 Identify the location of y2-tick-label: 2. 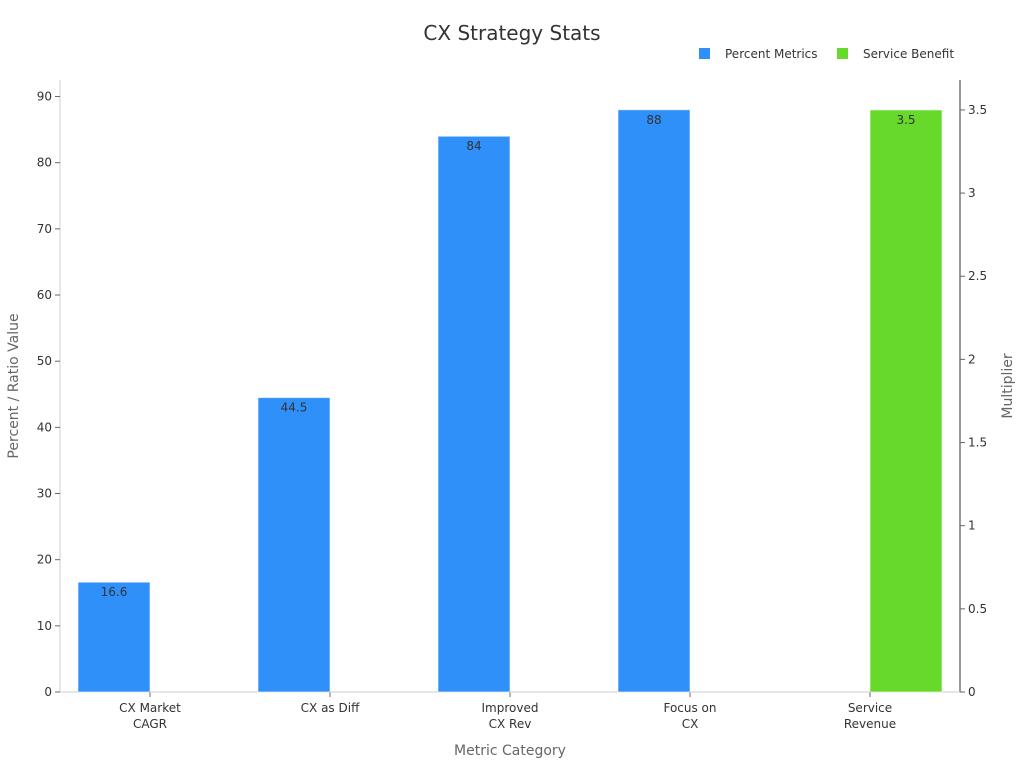
(972, 359).